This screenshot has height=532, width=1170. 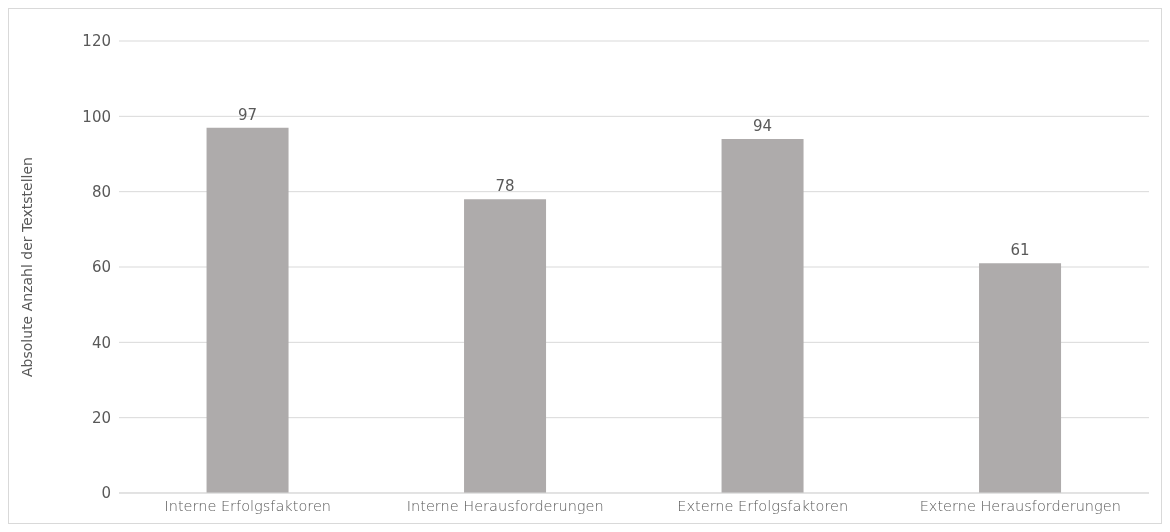 I want to click on data-label: 94, so click(x=763, y=125).